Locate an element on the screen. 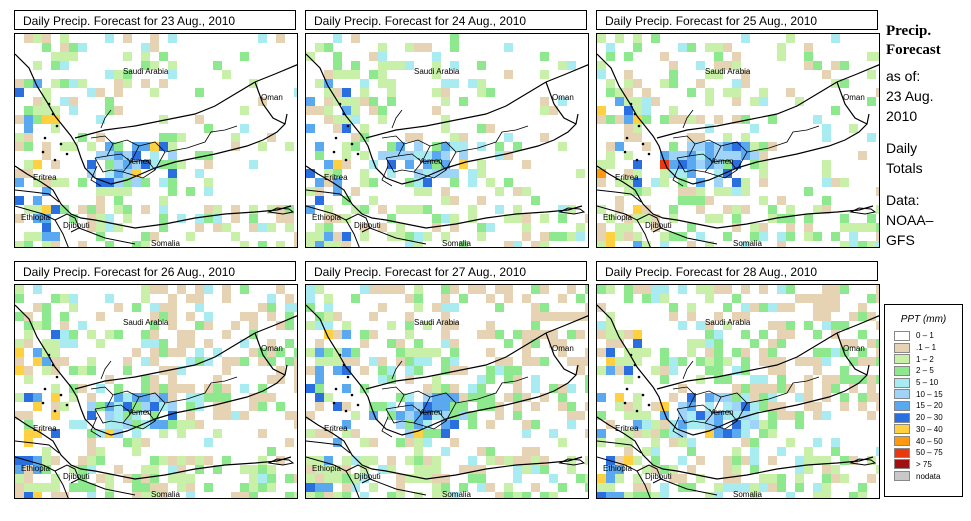 The image size is (971, 521). panel-title: Daily Precip. Forecast for 23 Aug., 2010 is located at coordinates (155, 20).